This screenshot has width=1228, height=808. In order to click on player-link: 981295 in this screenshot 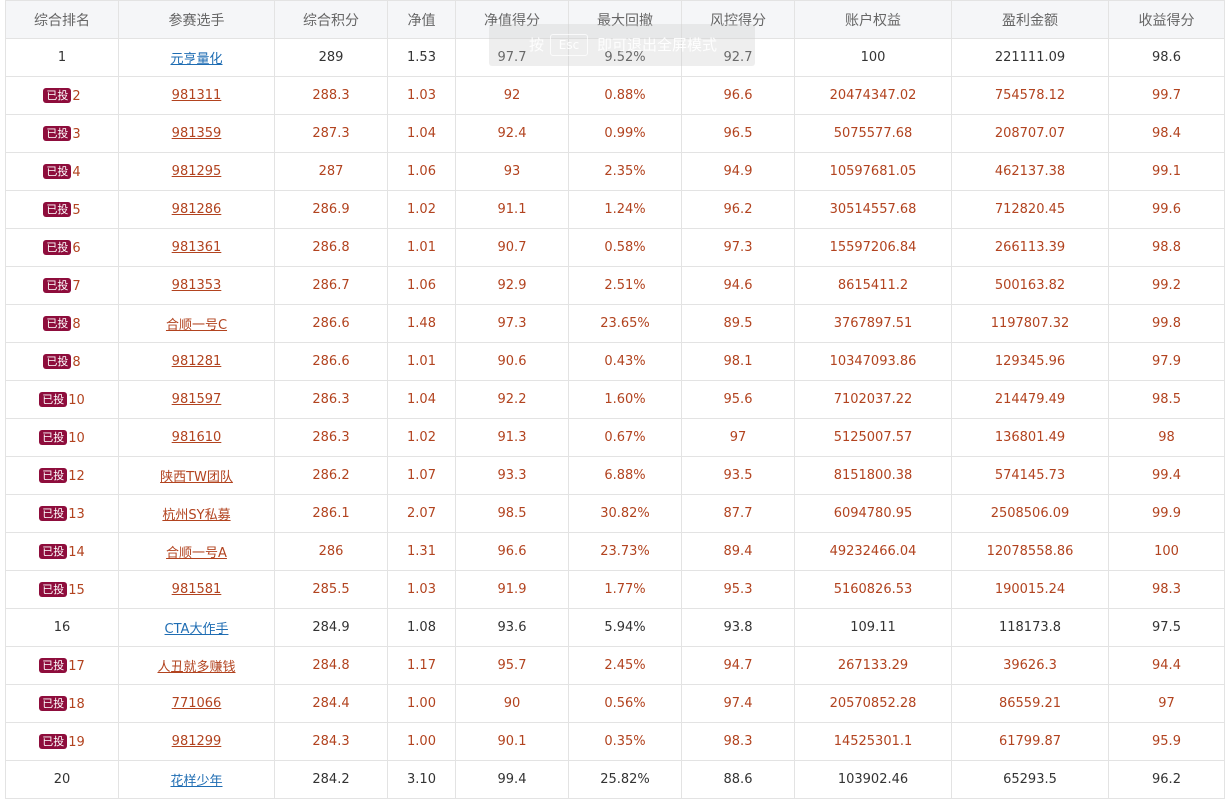, I will do `click(196, 171)`.